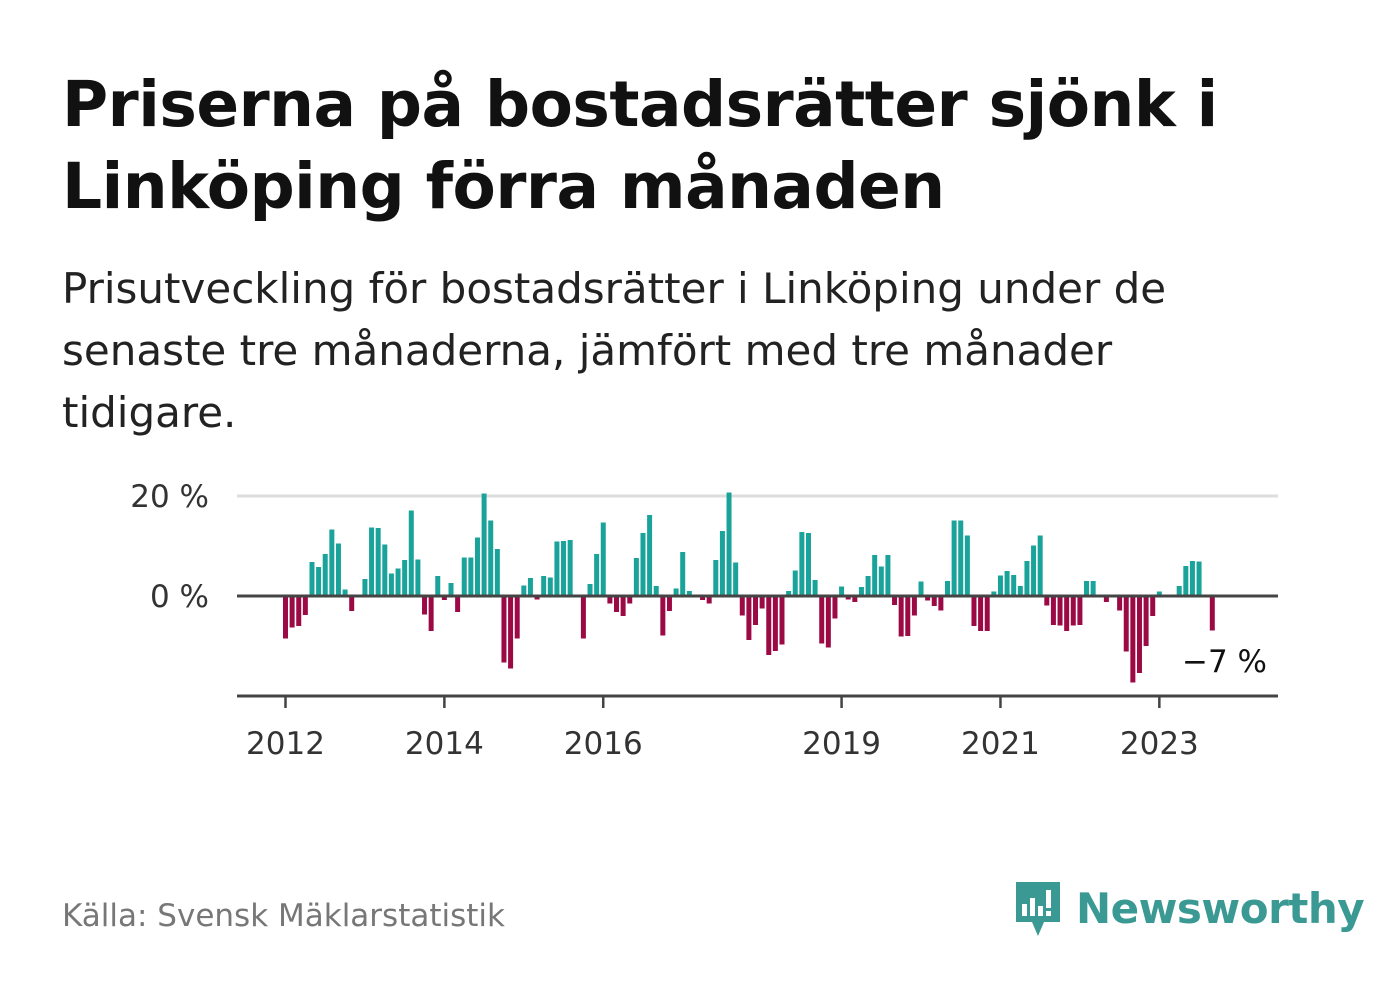  Describe the element at coordinates (1038, 909) in the screenshot. I see `newsworthy-logo-icon` at that location.